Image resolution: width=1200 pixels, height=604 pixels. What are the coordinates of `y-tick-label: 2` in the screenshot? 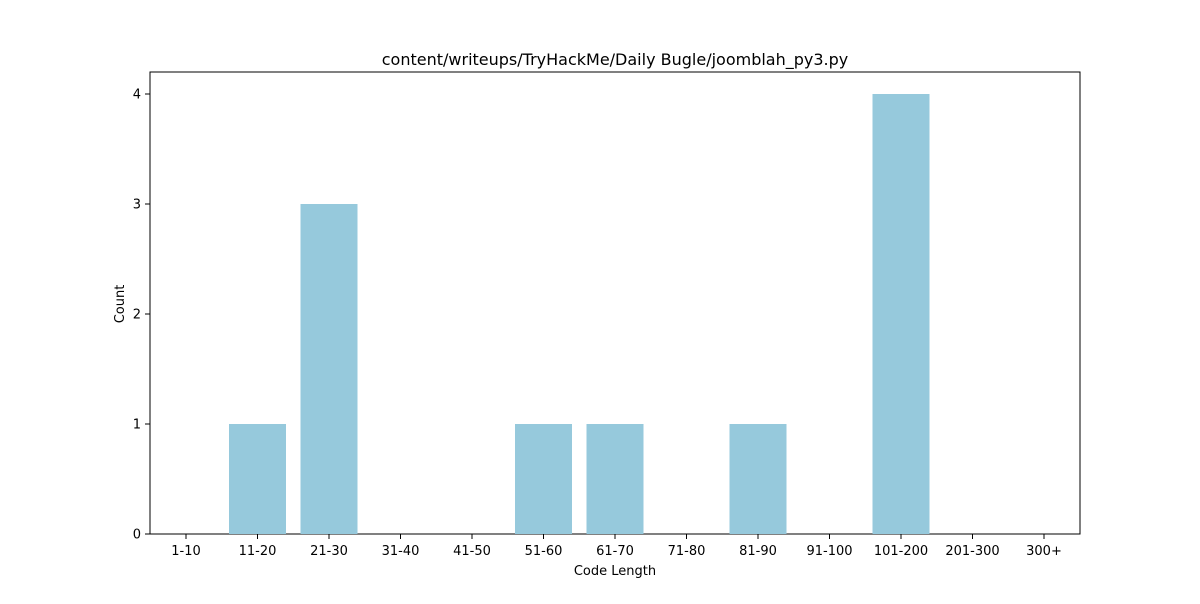 It's located at (137, 315).